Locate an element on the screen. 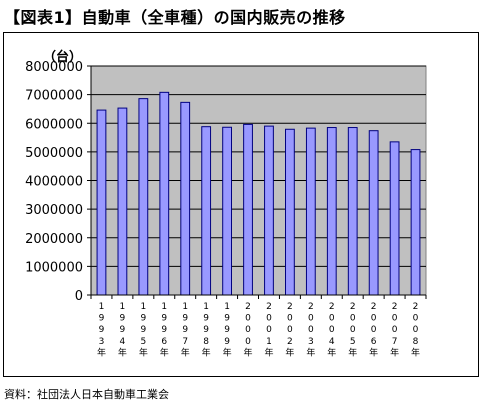 This screenshot has width=488, height=408. y-tick-label: 4000000 is located at coordinates (54, 182).